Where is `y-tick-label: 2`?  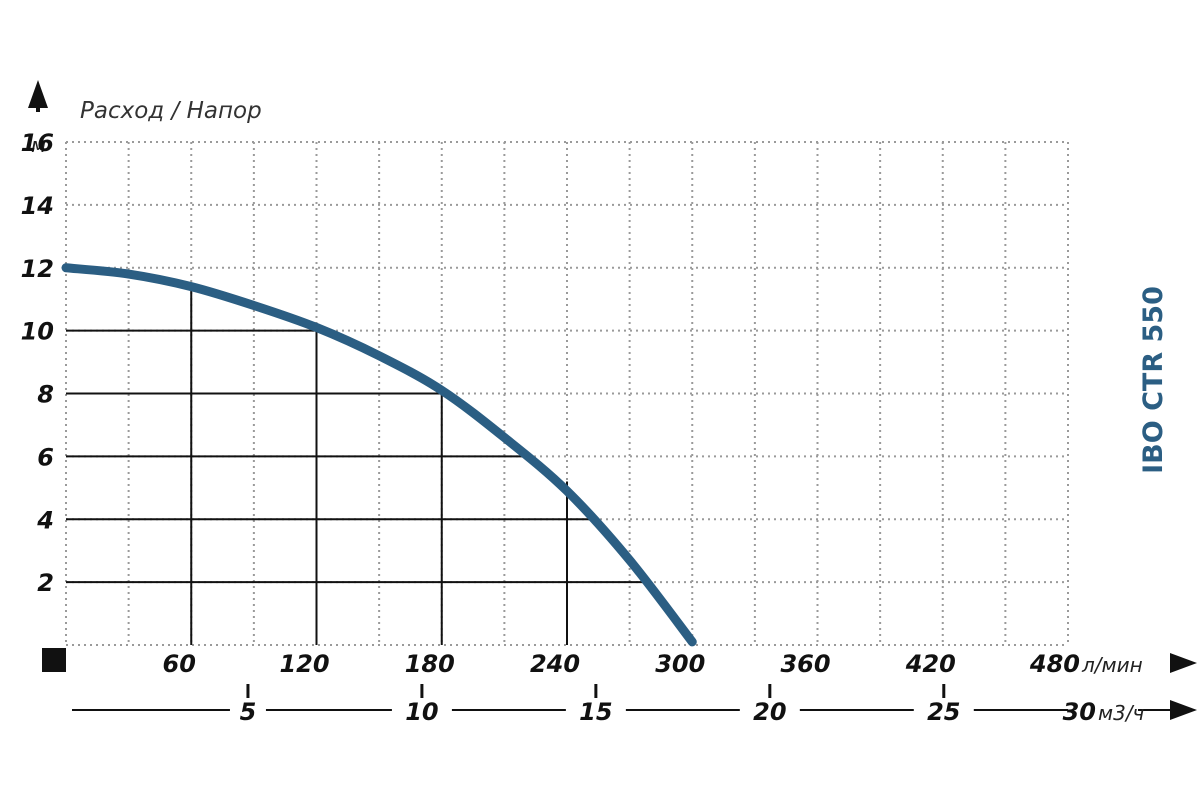
y-tick-label: 2 is located at coordinates (45, 583).